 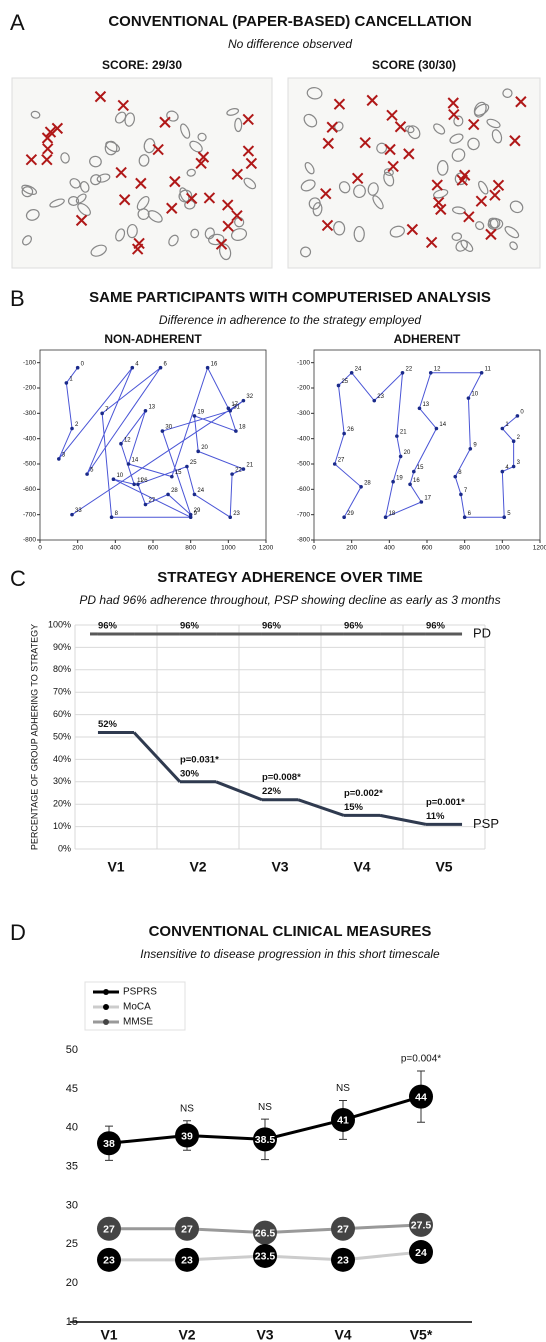 I want to click on series-label: PSP, so click(x=486, y=823).